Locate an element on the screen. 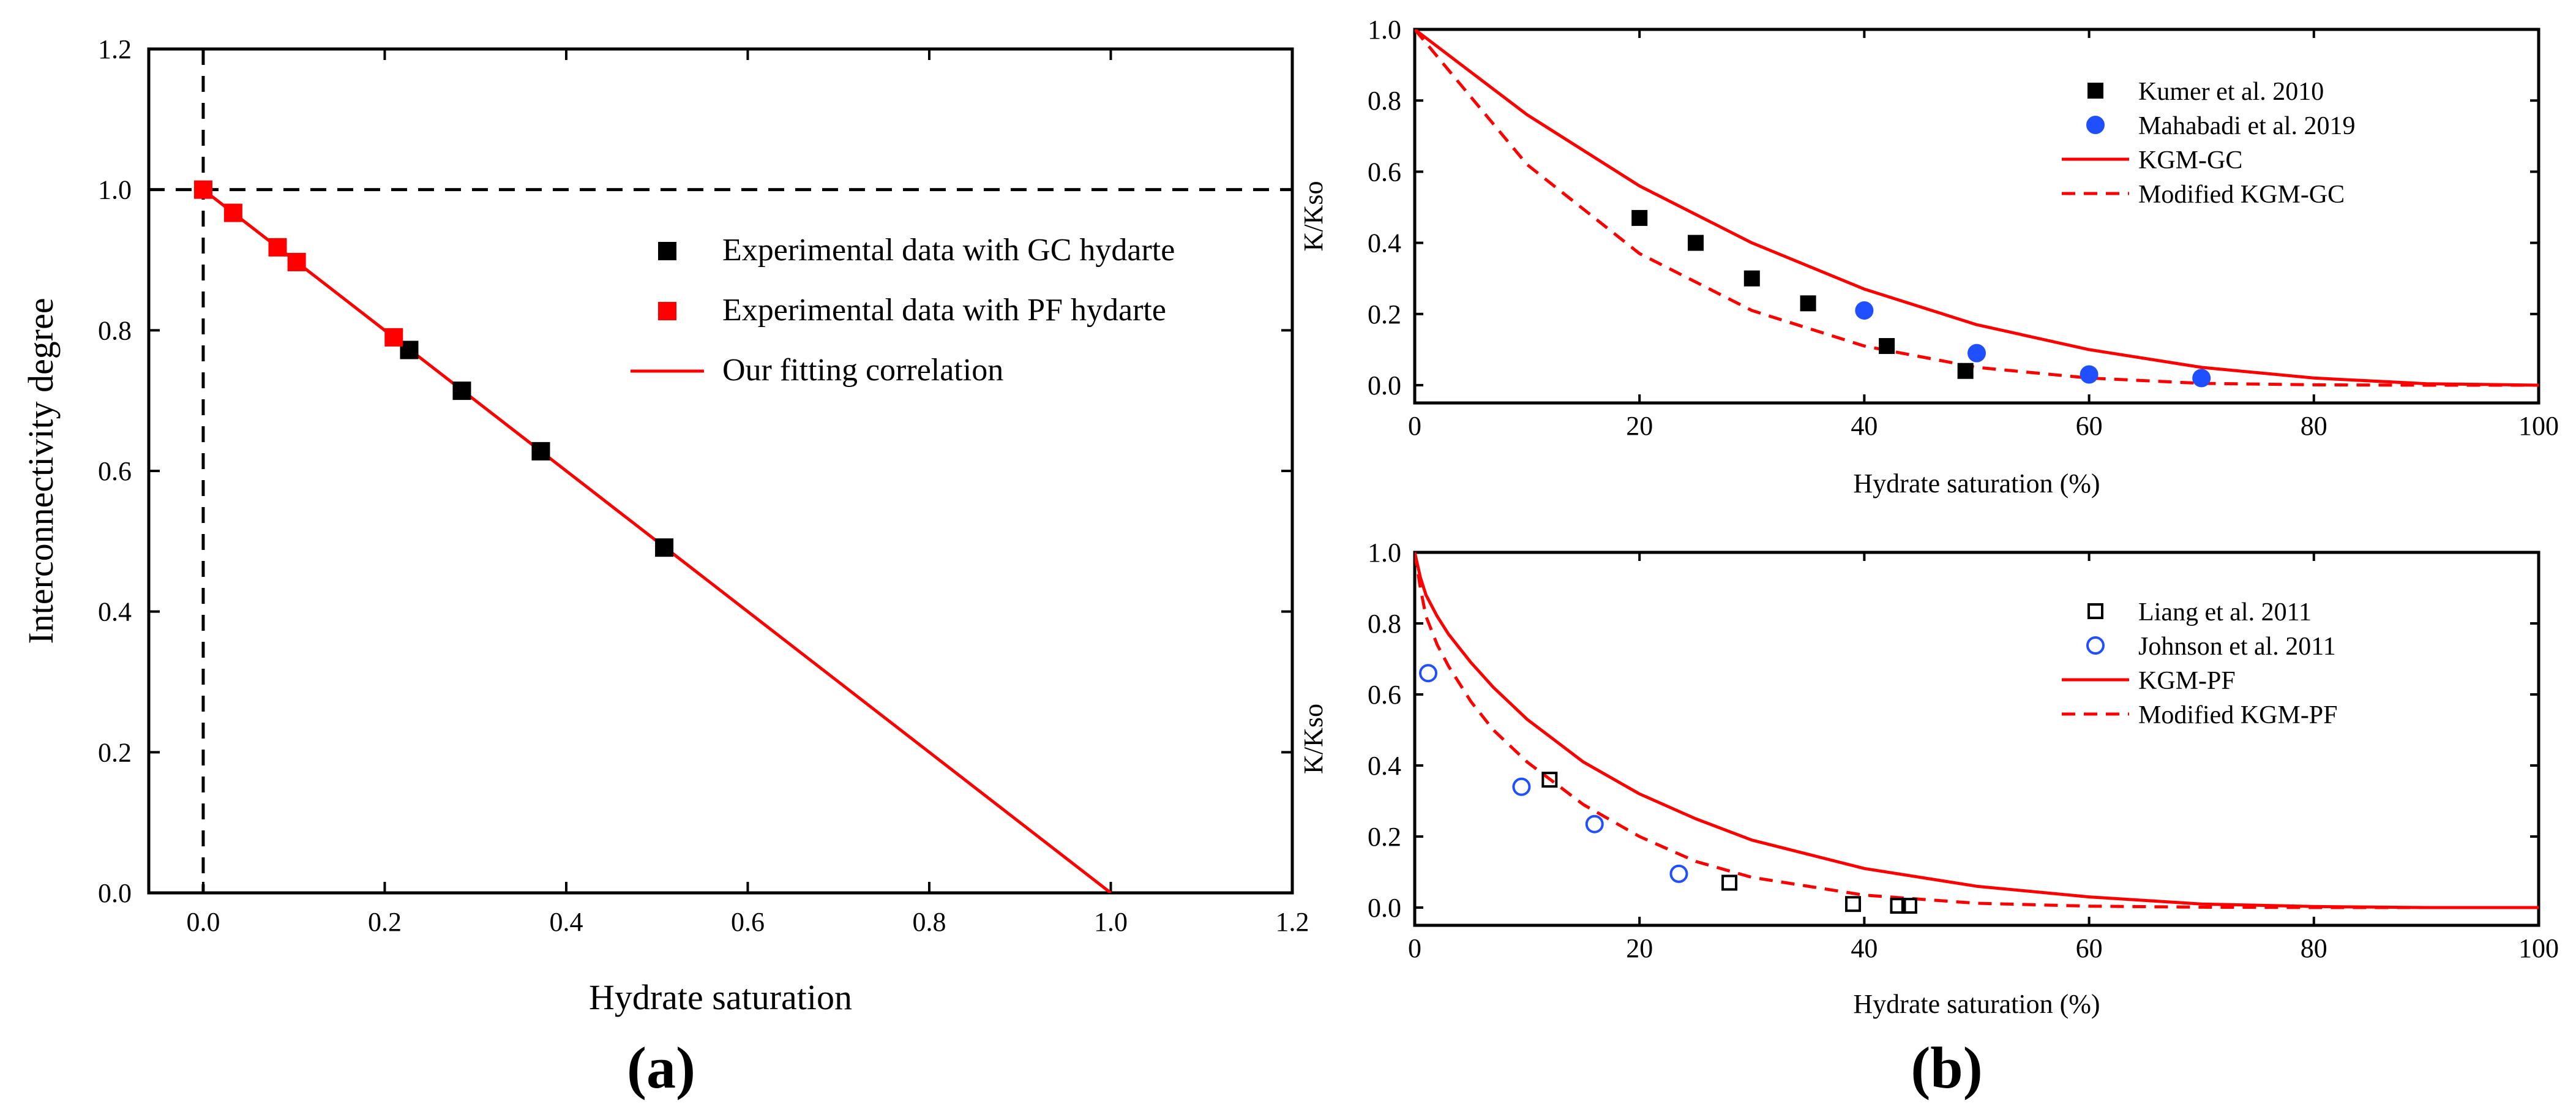 The width and height of the screenshot is (2576, 1117). a-panel-label: (a) is located at coordinates (661, 1067).